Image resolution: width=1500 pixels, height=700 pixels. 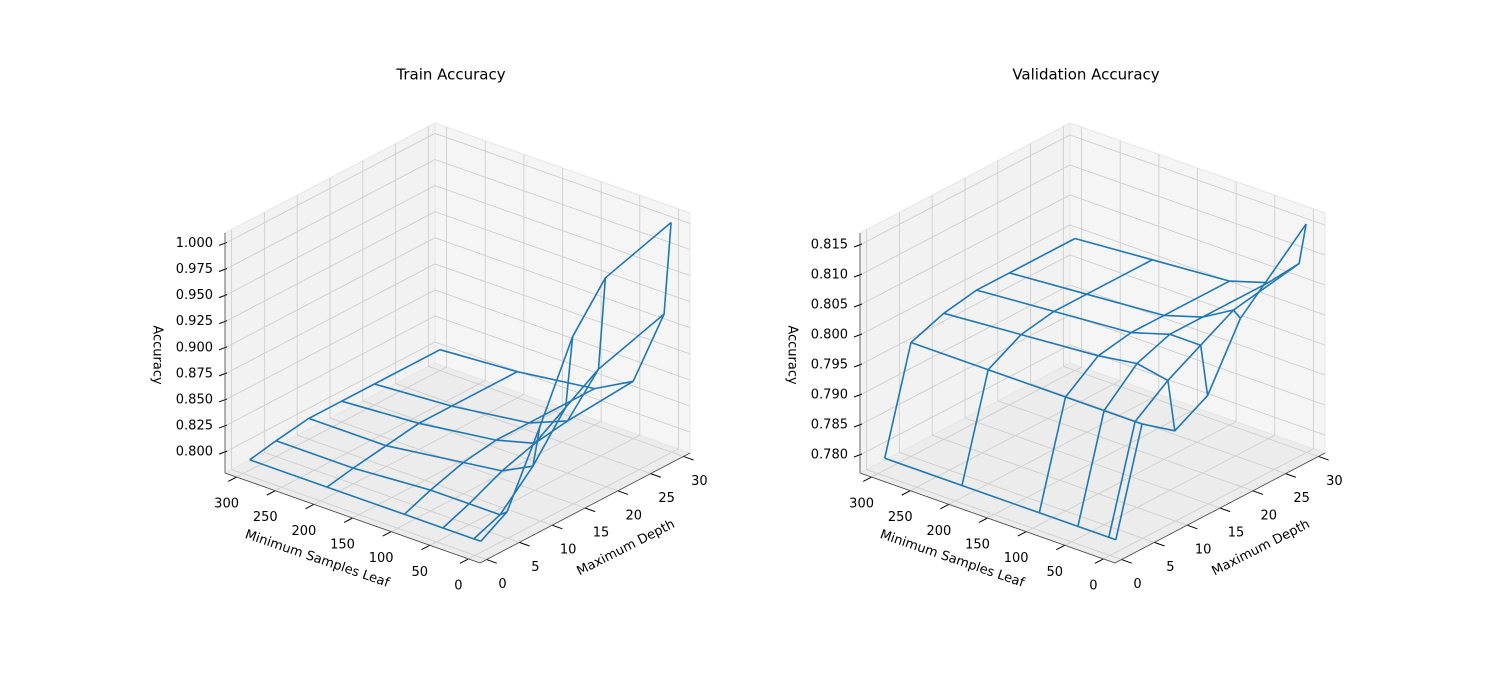 What do you see at coordinates (194, 347) in the screenshot?
I see `z-tick-label: 0.900` at bounding box center [194, 347].